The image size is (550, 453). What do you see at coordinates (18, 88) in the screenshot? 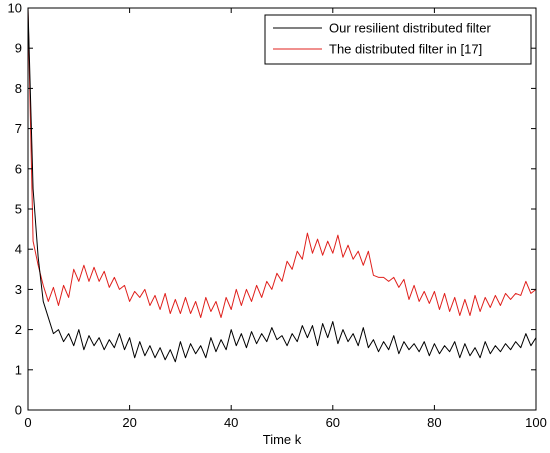
I see `y-tick-label: 8` at bounding box center [18, 88].